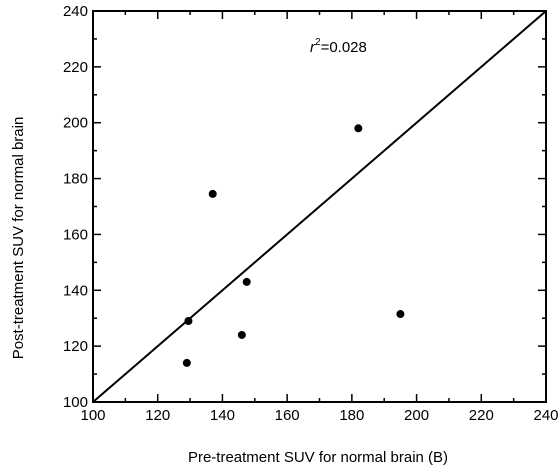 The height and width of the screenshot is (471, 560). Describe the element at coordinates (318, 42) in the screenshot. I see `r-superscript: 2` at that location.